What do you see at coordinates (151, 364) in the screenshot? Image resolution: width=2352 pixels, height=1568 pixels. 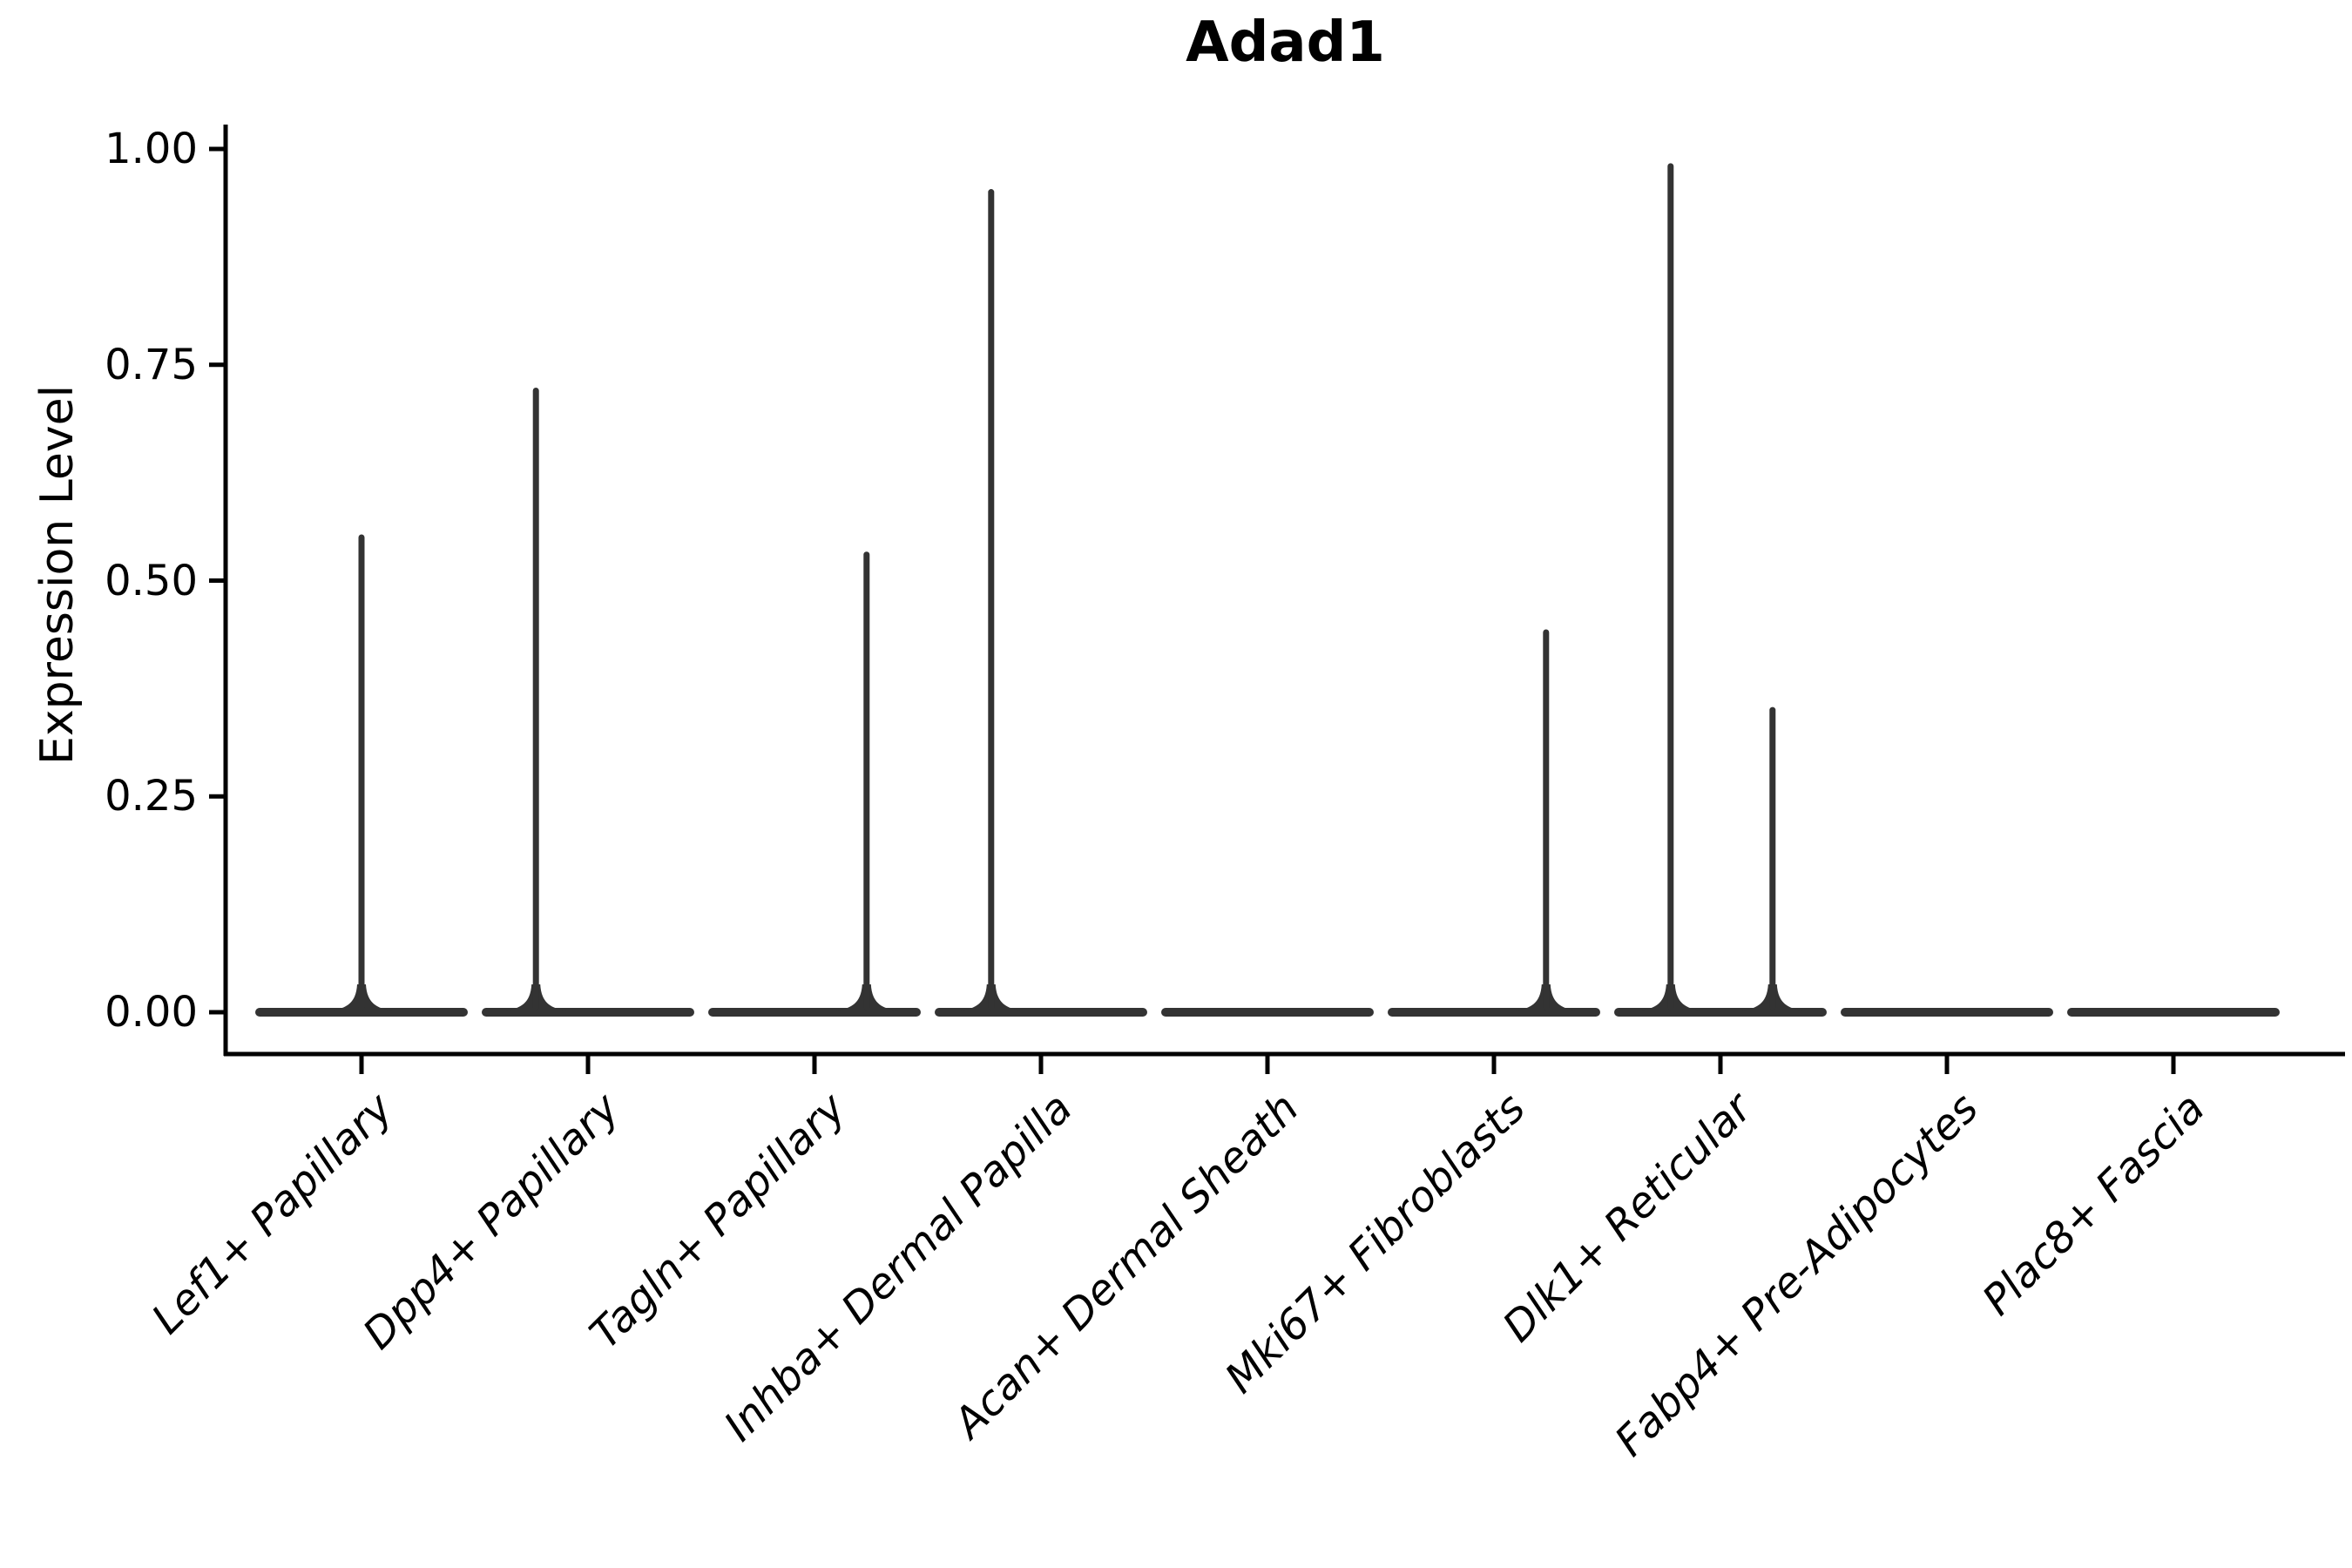 I see `y-tick-label: 0.75` at bounding box center [151, 364].